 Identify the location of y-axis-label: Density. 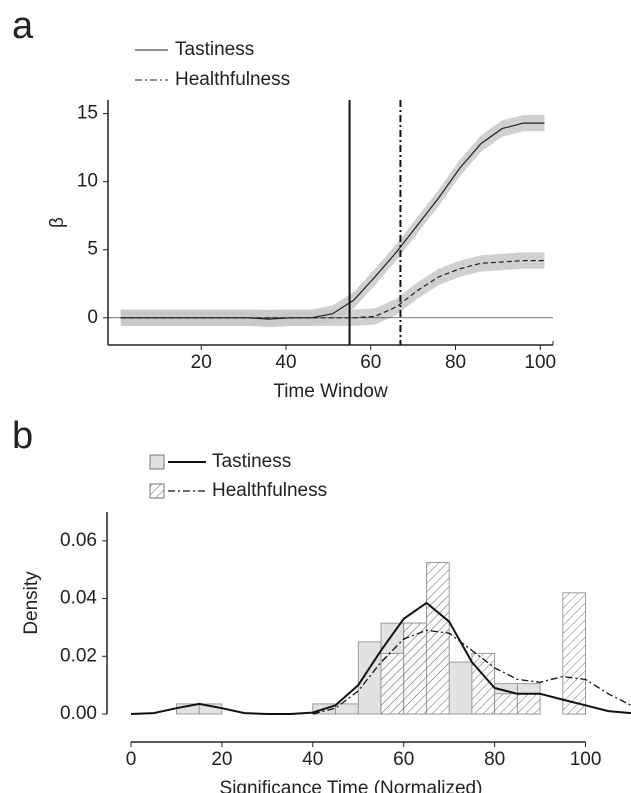
(31, 603).